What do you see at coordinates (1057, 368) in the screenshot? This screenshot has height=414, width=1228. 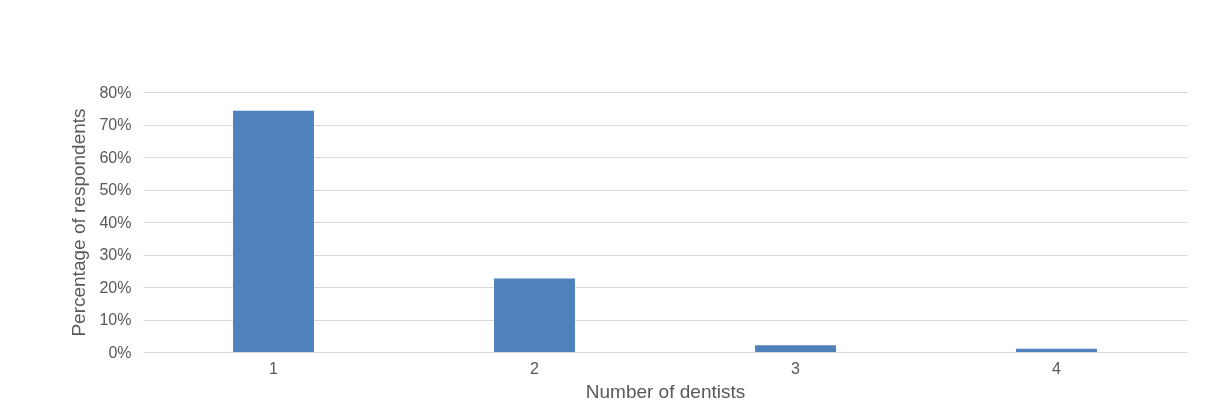 I see `x-tick-label: 4` at bounding box center [1057, 368].